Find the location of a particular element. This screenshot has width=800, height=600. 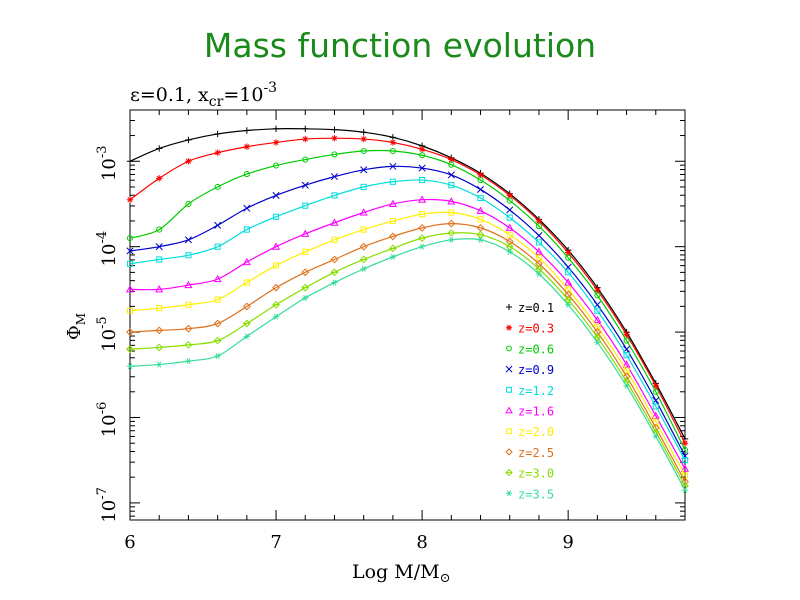

x-axis-label: Log M/M⊙ is located at coordinates (401, 573).